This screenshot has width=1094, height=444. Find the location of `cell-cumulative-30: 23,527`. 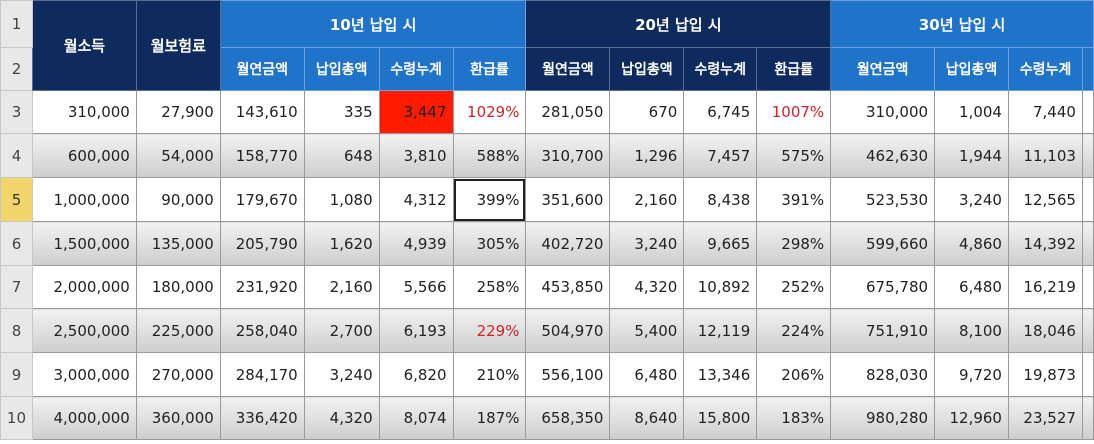

cell-cumulative-30: 23,527 is located at coordinates (1045, 418).